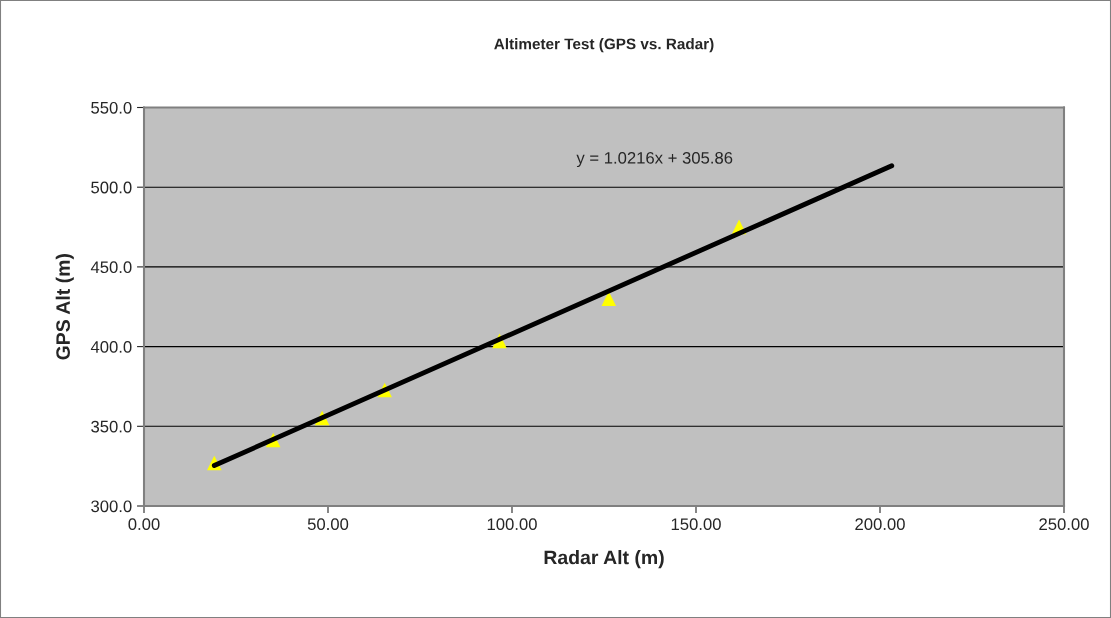 This screenshot has width=1111, height=618. Describe the element at coordinates (111, 347) in the screenshot. I see `y-tick-label: 400.0` at that location.